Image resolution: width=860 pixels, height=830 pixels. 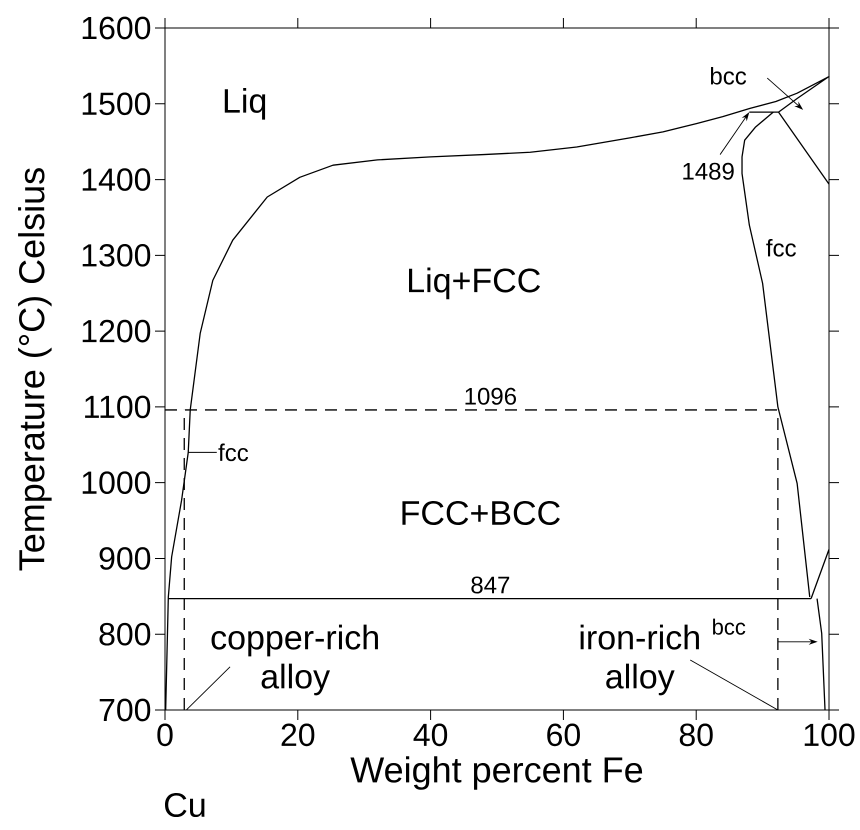 What do you see at coordinates (35, 369) in the screenshot?
I see `y-axis-title: Temperature (°C) Celsius` at bounding box center [35, 369].